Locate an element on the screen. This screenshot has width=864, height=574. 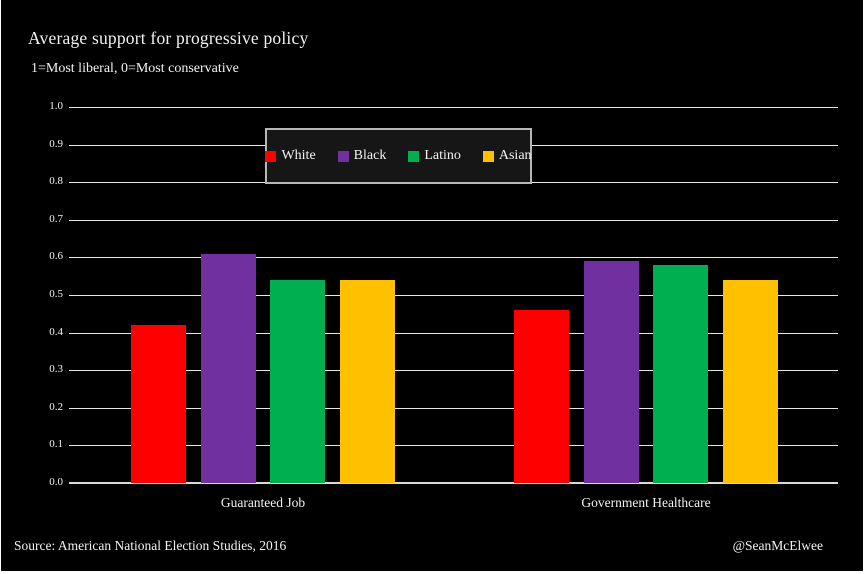
ytick-label-0.4: 0.4 is located at coordinates (56, 331).